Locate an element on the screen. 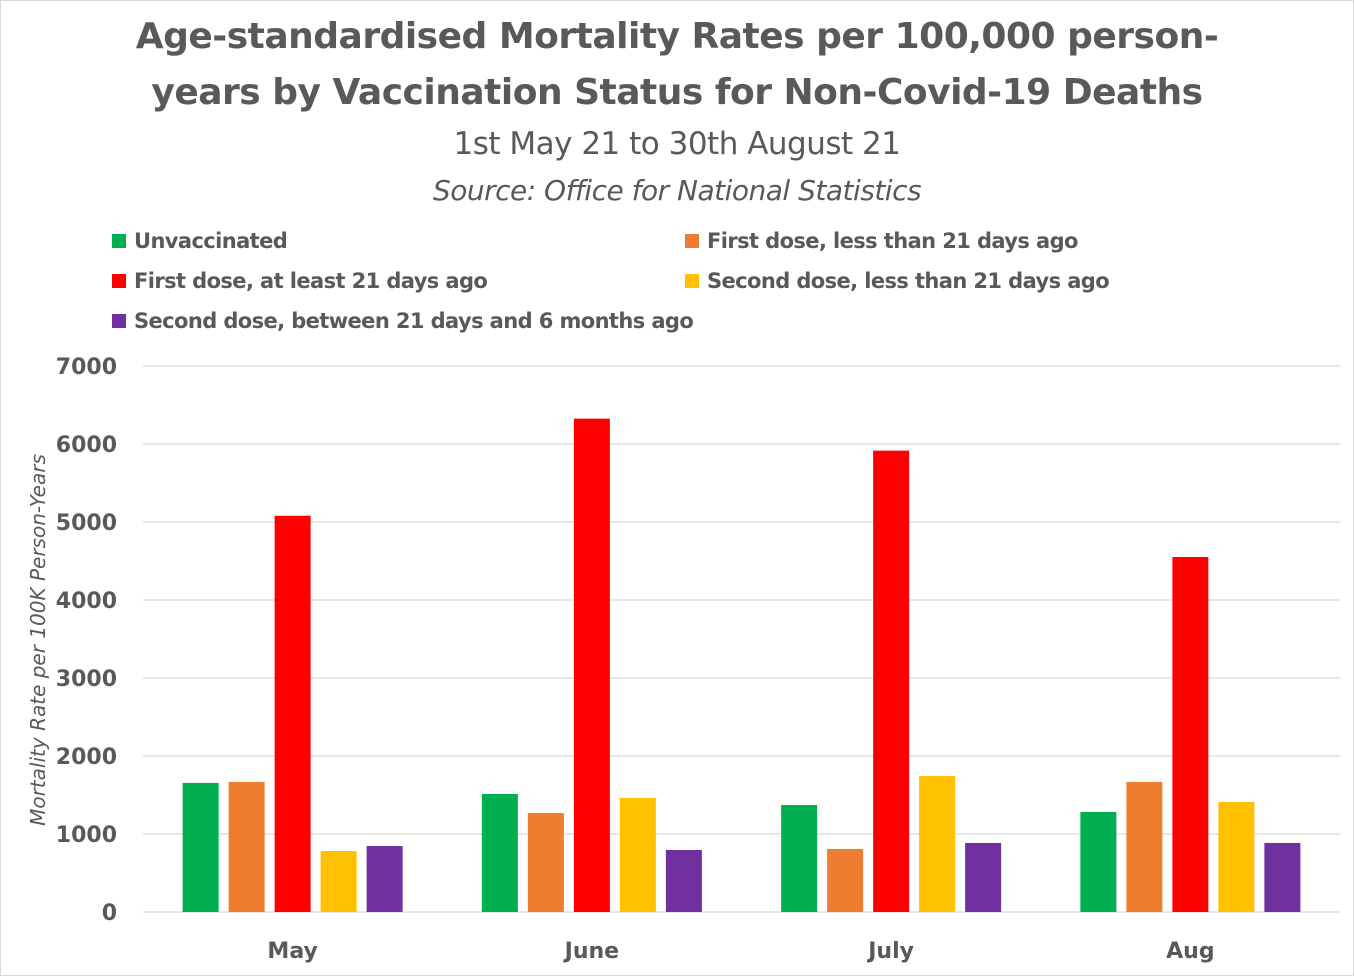 The width and height of the screenshot is (1354, 976). legend-label: First dose, less than 21 days ago is located at coordinates (892, 241).